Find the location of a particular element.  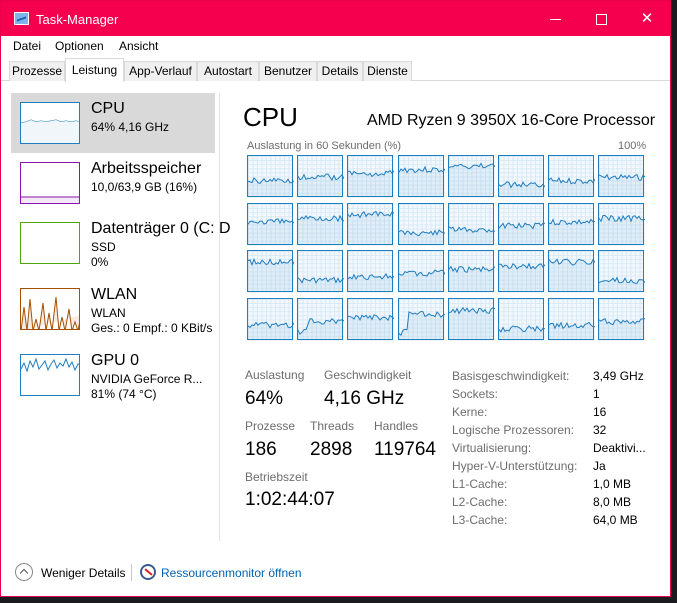

resource-name: Arbeitsspeicher is located at coordinates (146, 168).